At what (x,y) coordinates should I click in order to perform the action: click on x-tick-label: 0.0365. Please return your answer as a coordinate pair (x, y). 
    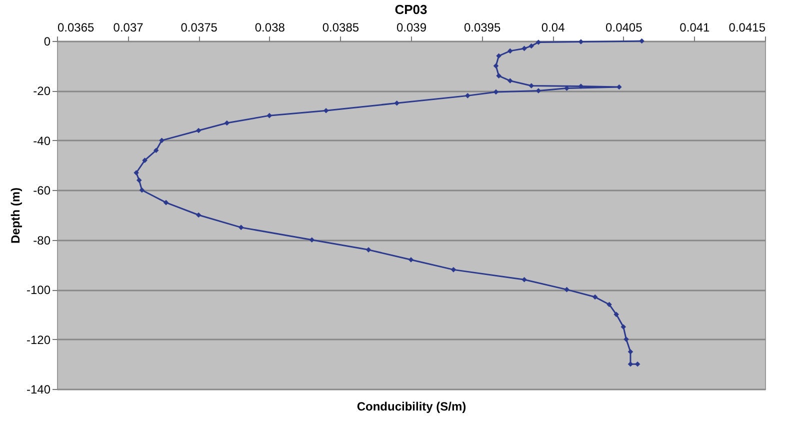
    Looking at the image, I should click on (76, 27).